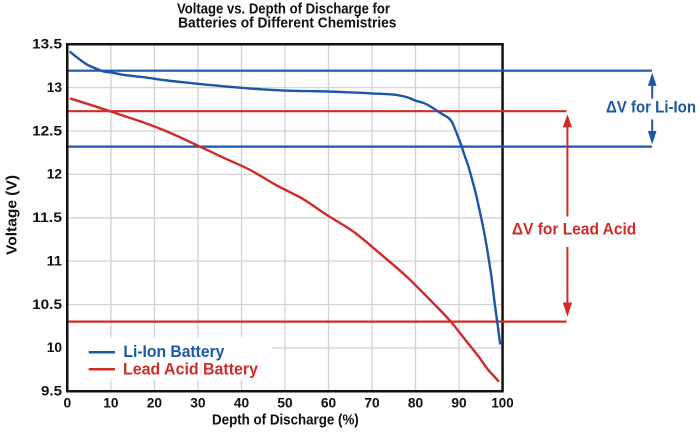 This screenshot has height=436, width=700. Describe the element at coordinates (198, 403) in the screenshot. I see `svg-text: 30` at that location.